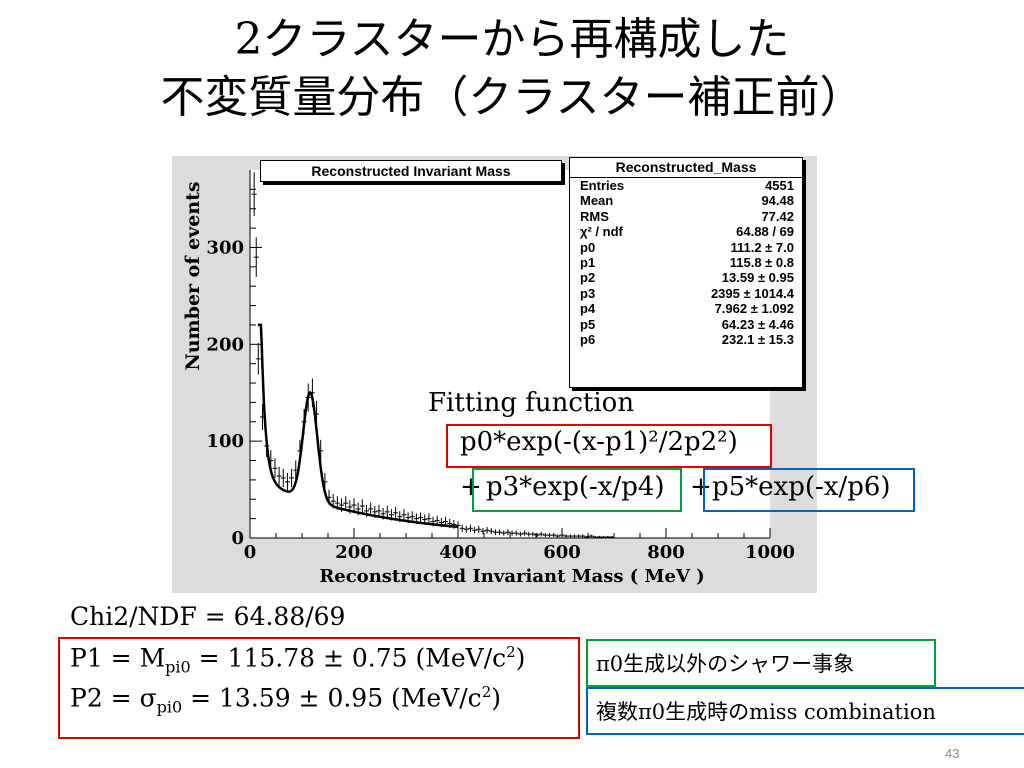 The image size is (1024, 768). Describe the element at coordinates (588, 262) in the screenshot. I see `stats-label: p1` at that location.